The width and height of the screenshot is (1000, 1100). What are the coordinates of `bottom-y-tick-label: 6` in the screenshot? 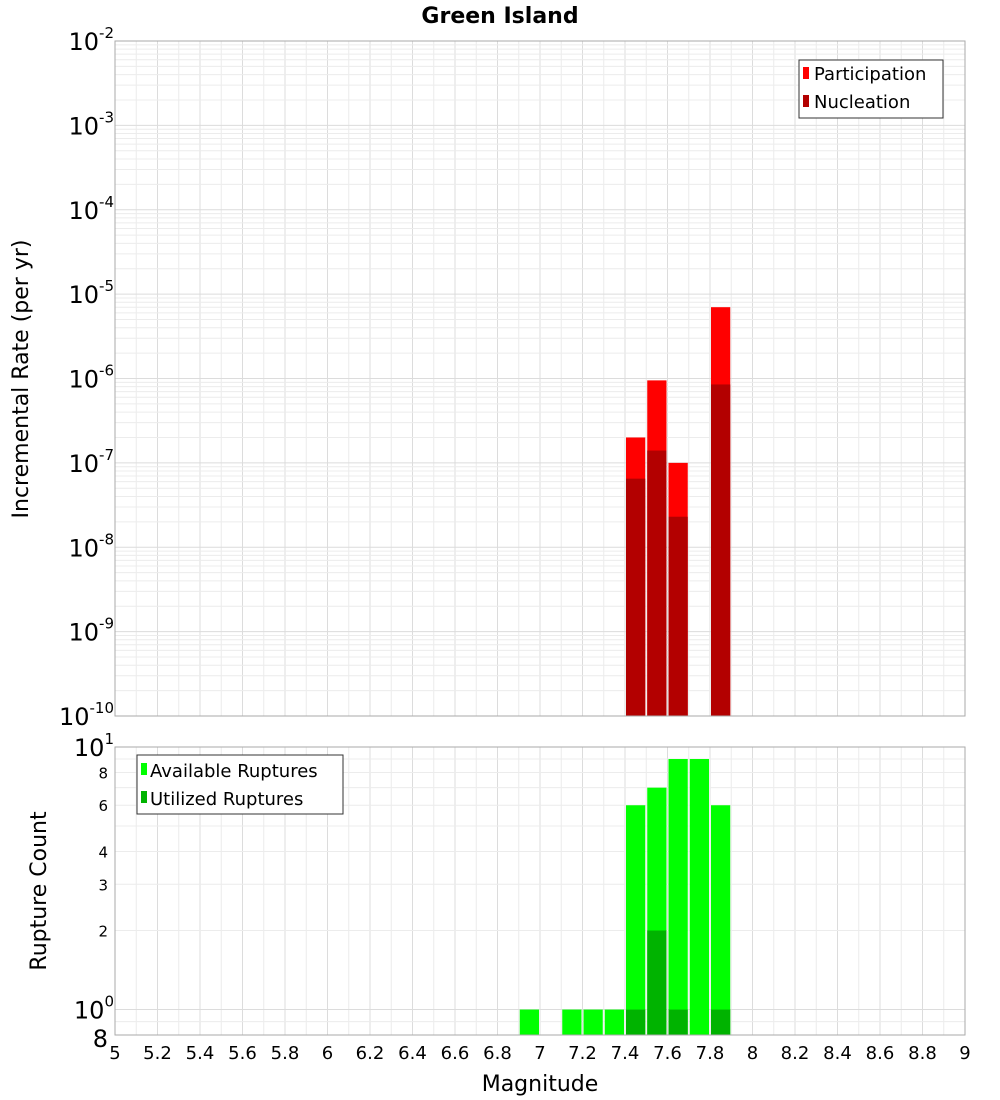 It's located at (103, 806).